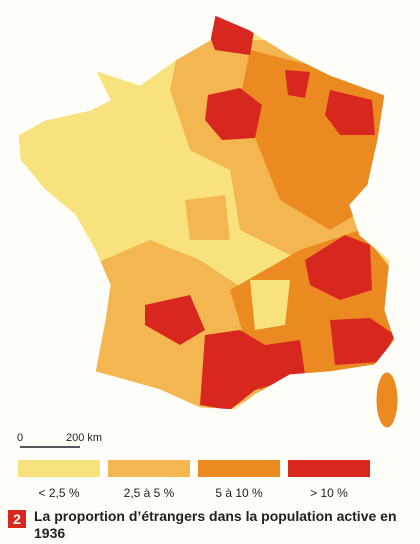 This screenshot has height=544, width=420. Describe the element at coordinates (84, 438) in the screenshot. I see `scale-end: 200 km` at that location.